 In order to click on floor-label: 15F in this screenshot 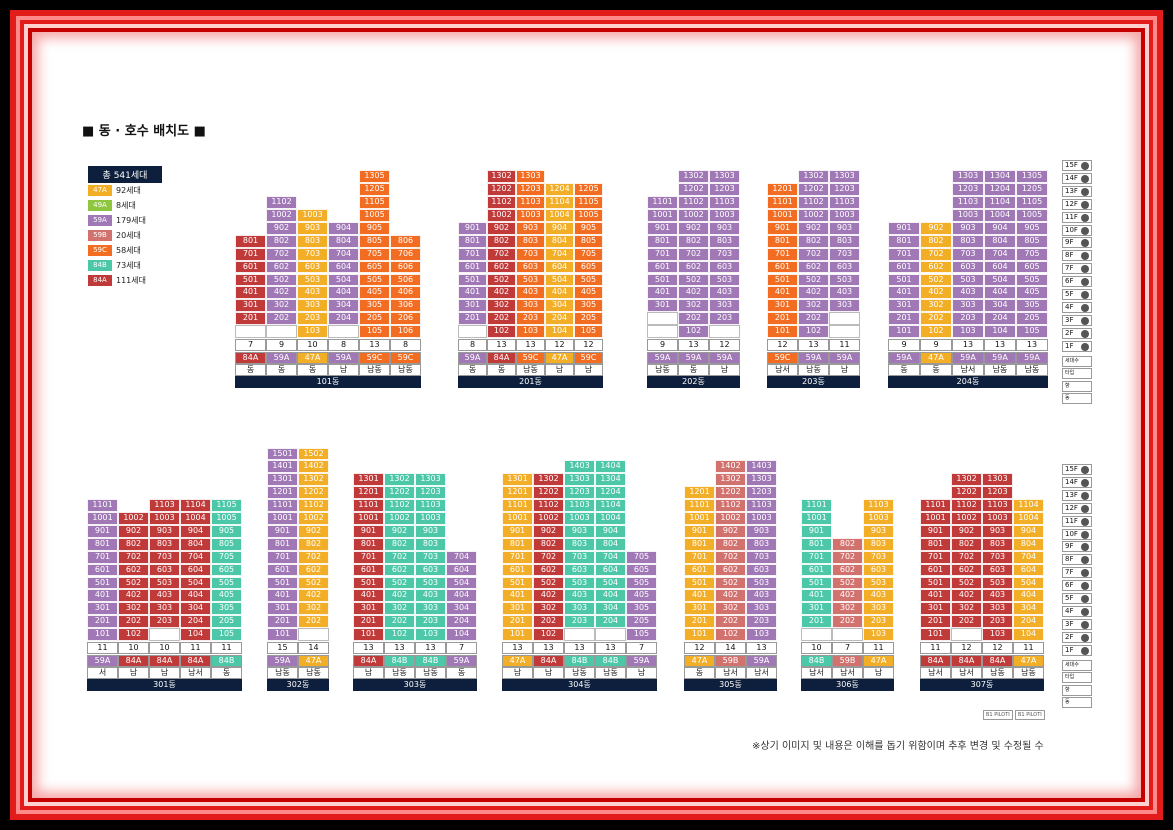, I will do `click(1077, 165)`.